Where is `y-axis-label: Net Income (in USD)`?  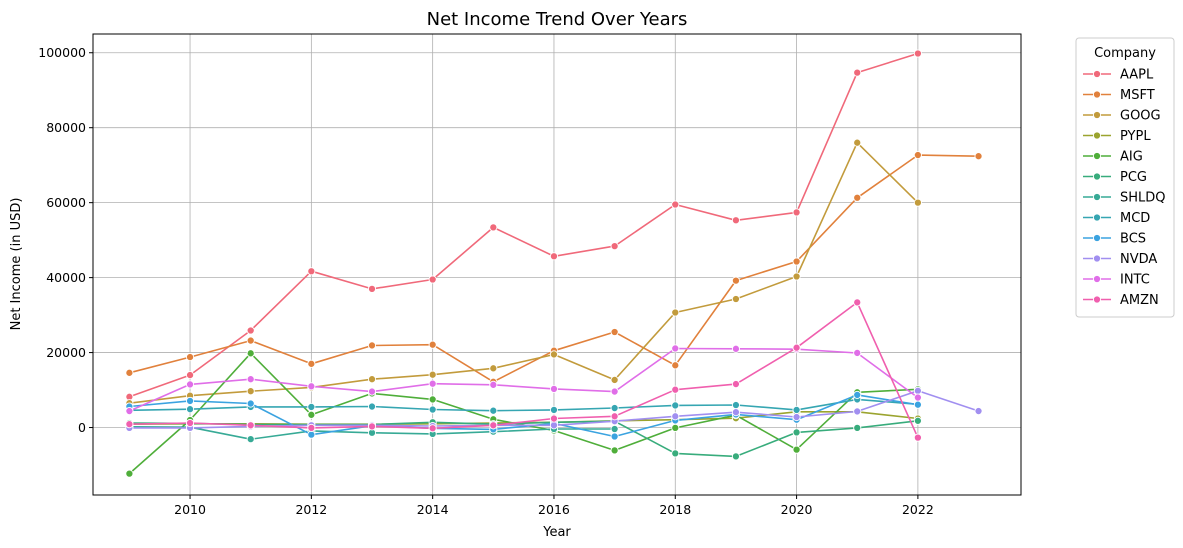
y-axis-label: Net Income (in USD) is located at coordinates (16, 264).